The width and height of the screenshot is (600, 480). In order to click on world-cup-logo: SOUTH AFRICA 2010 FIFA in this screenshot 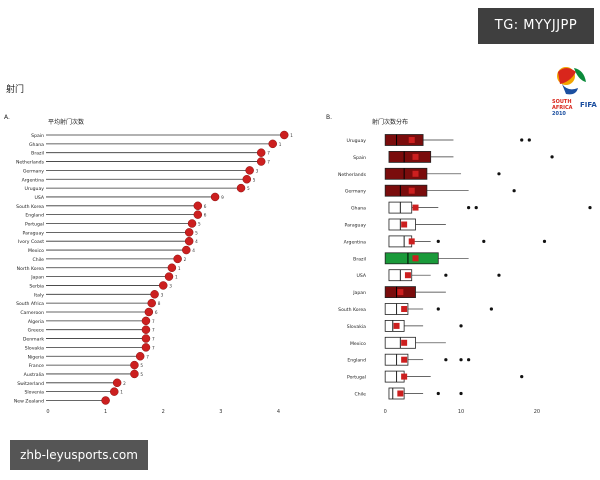, I will do `click(573, 90)`.